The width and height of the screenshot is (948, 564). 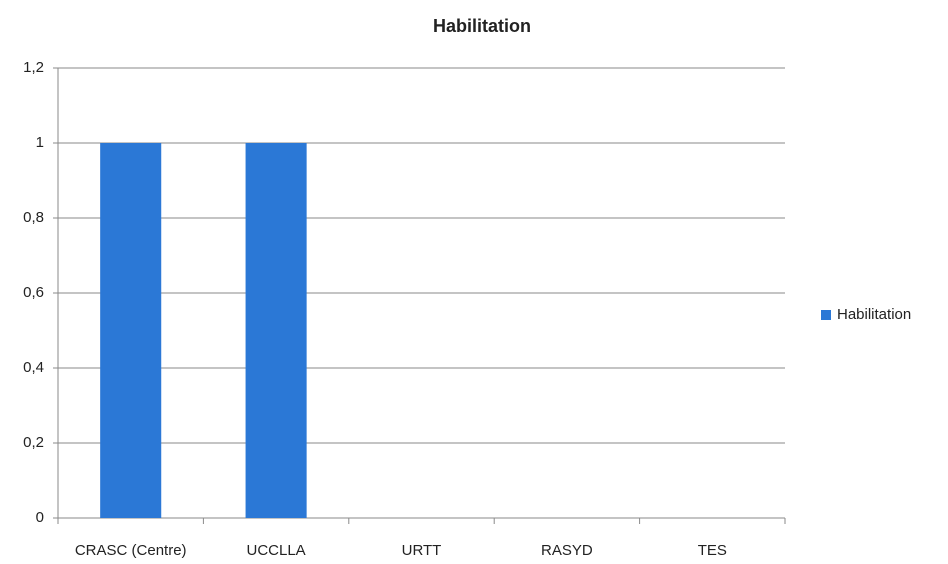 I want to click on legend-swatch, so click(x=826, y=315).